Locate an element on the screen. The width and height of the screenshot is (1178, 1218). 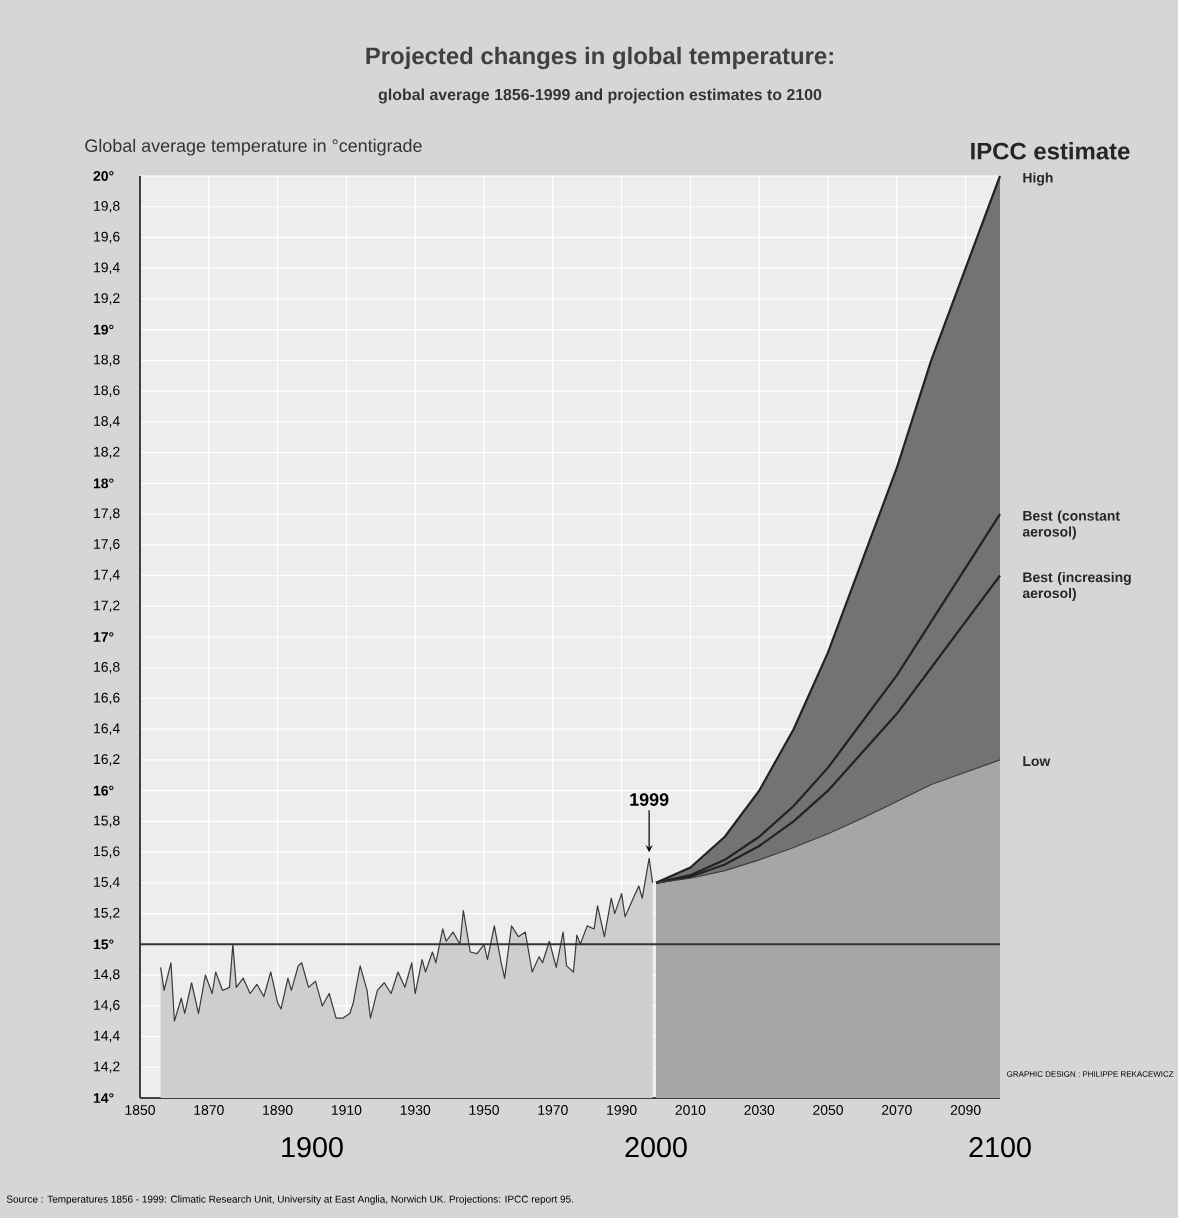
legend-title: IPCC estimate is located at coordinates (1050, 151).